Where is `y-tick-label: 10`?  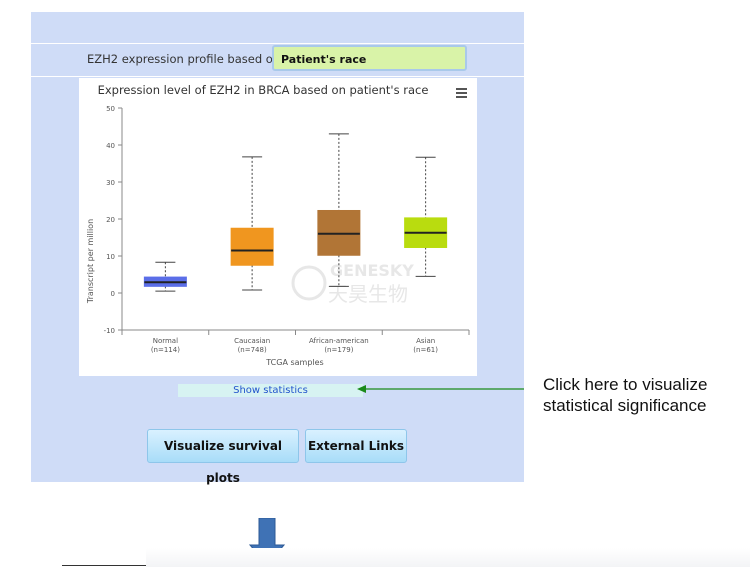
y-tick-label: 10 is located at coordinates (110, 257).